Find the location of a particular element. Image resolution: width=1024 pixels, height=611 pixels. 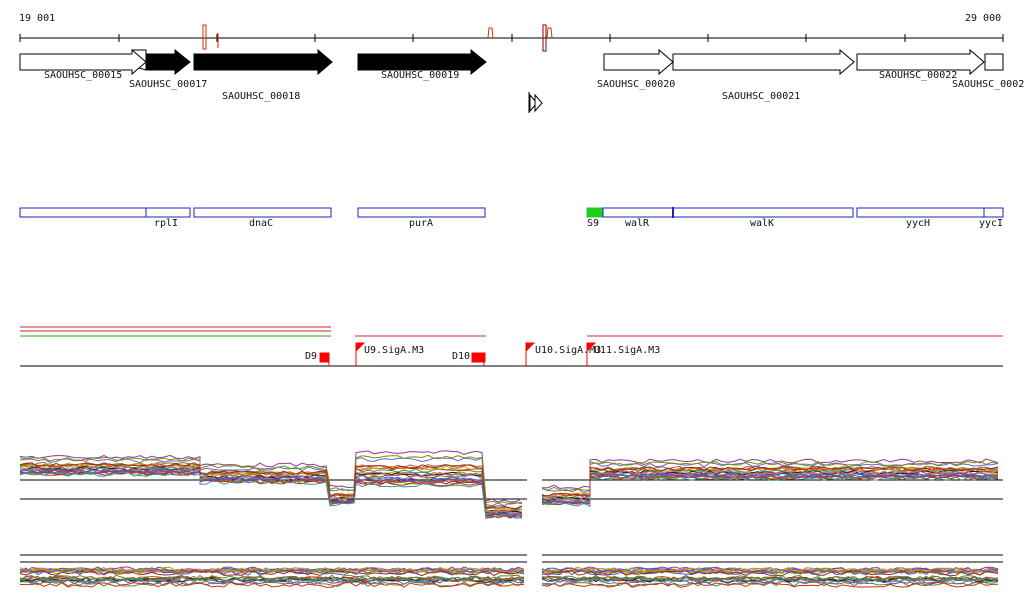

feature-label-walR: walR is located at coordinates (637, 223).